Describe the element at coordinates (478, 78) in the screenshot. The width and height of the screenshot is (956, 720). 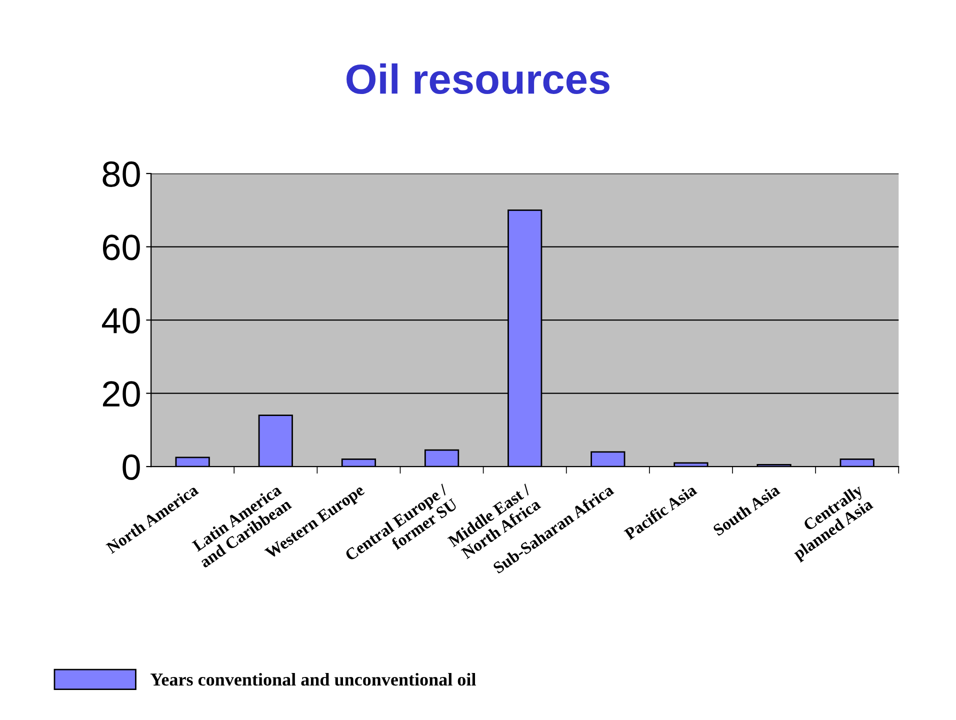
I see `chart-title: Oil resources` at that location.